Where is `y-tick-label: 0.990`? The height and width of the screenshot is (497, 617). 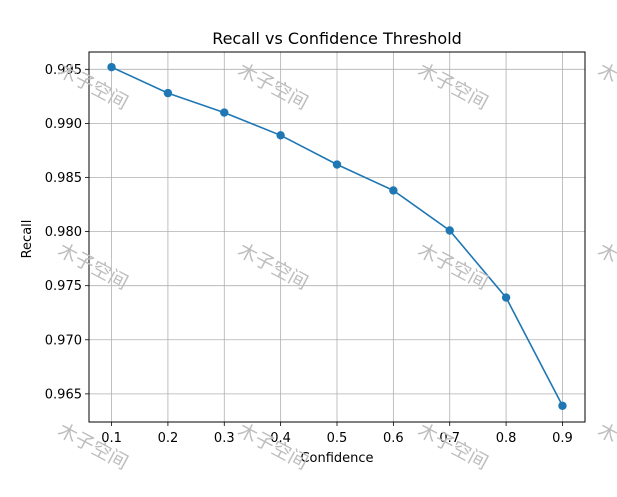
y-tick-label: 0.990 is located at coordinates (63, 124).